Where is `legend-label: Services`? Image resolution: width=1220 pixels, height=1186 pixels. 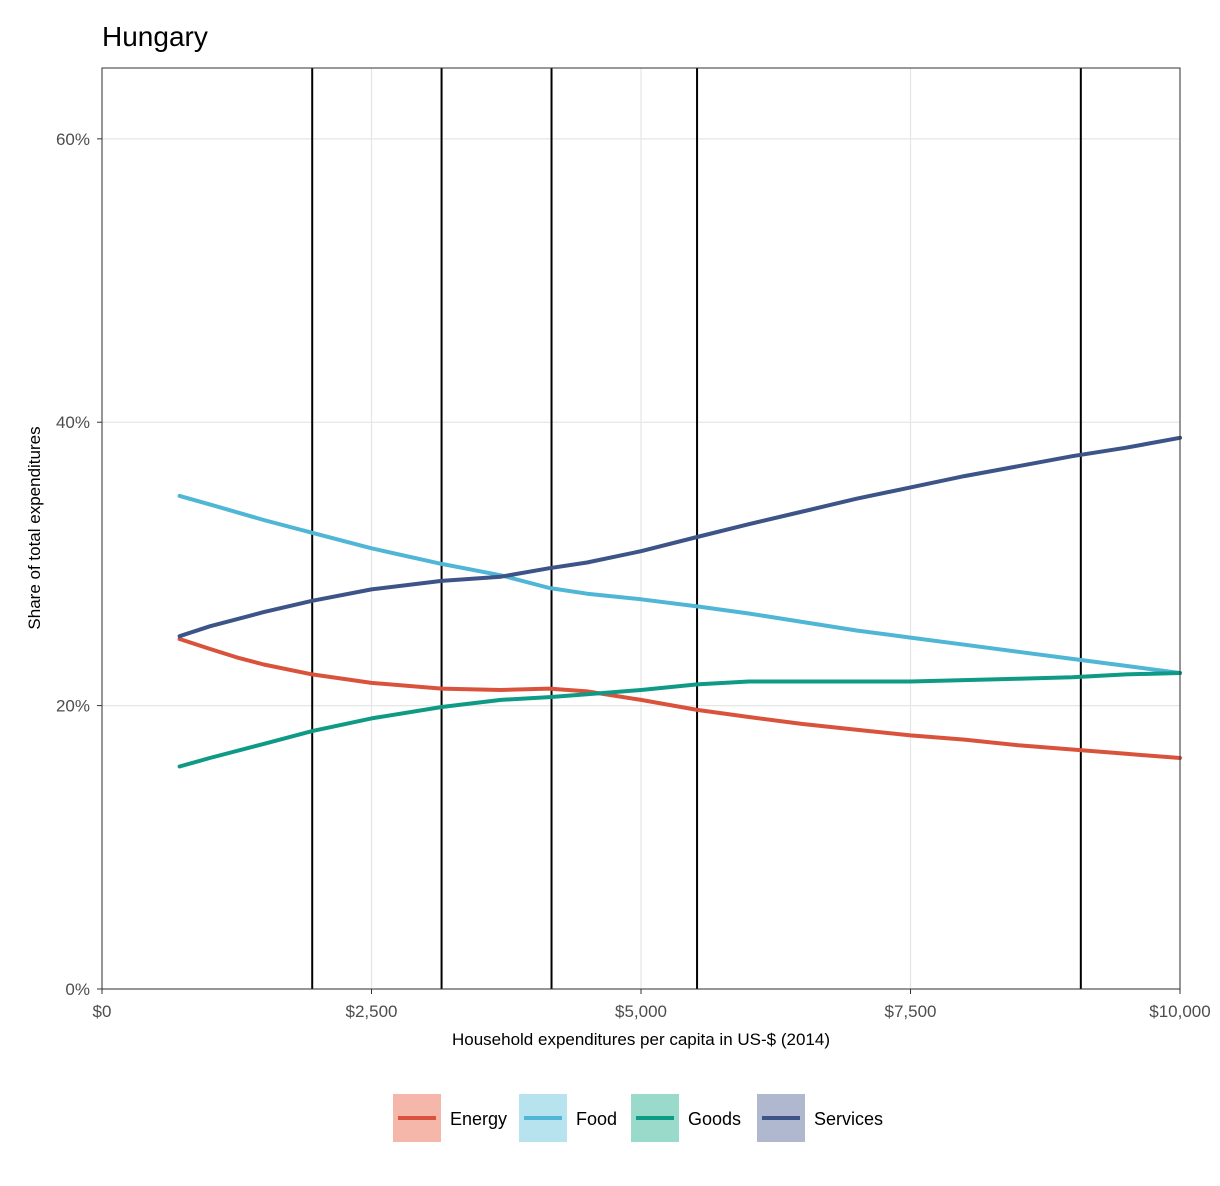
legend-label: Services is located at coordinates (848, 1119).